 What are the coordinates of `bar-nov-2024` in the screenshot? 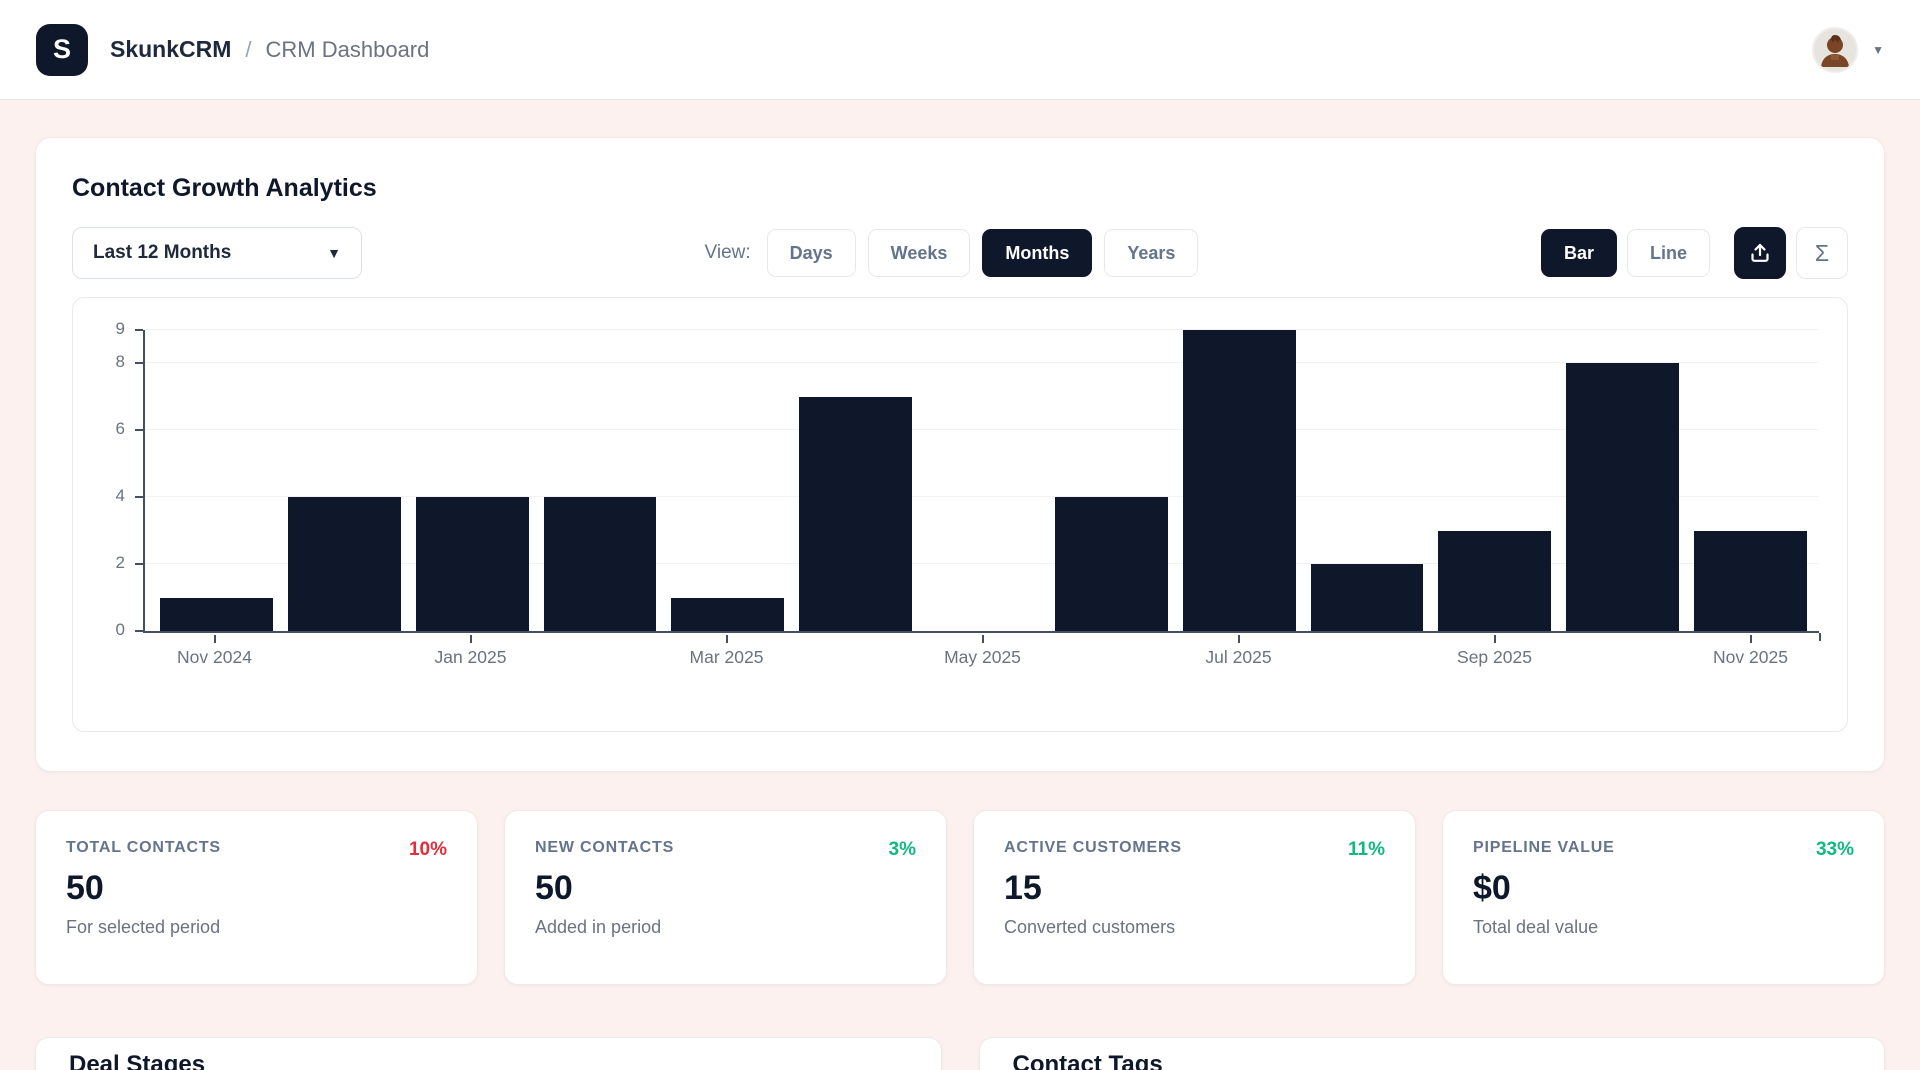 It's located at (216, 614).